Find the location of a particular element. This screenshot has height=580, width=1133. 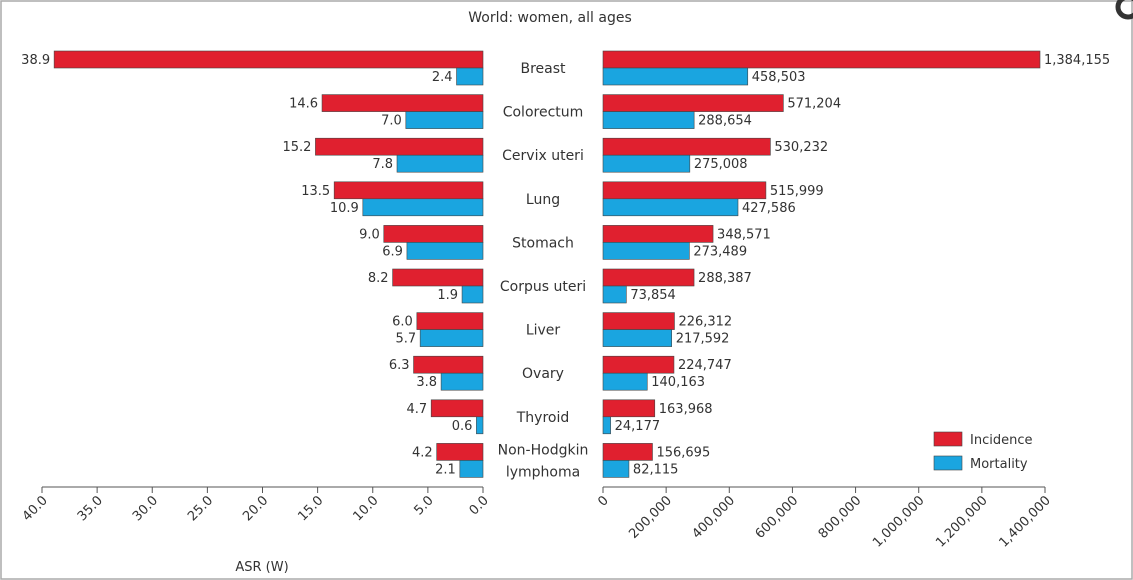

category-label: lymphoma is located at coordinates (543, 472).